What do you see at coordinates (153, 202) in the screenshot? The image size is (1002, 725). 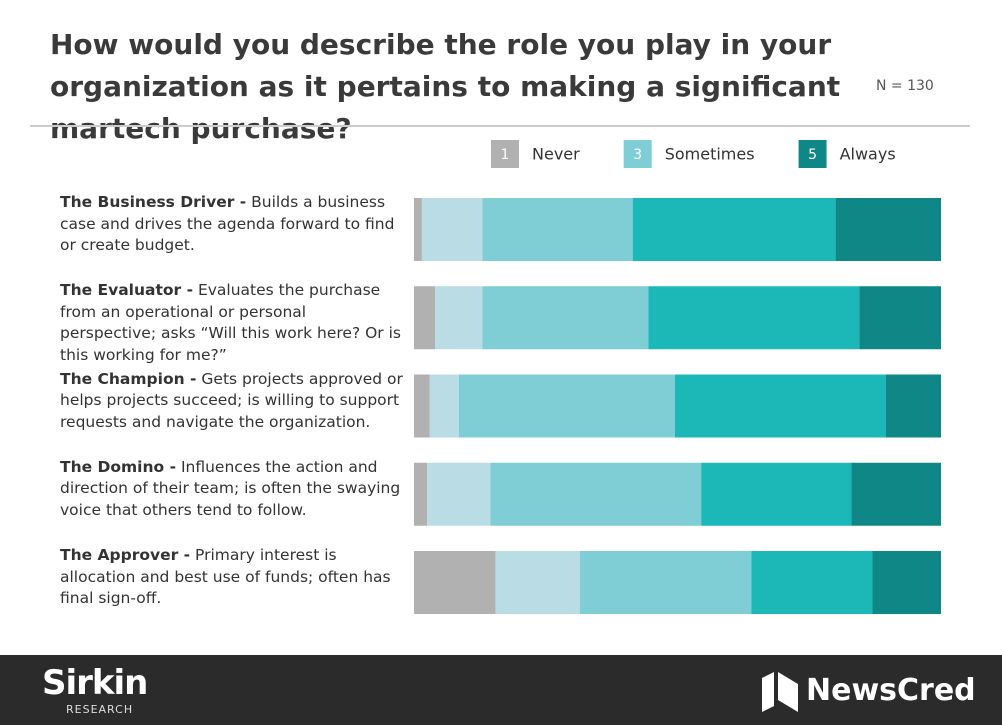 I see `role-name: The Business Driver -` at bounding box center [153, 202].